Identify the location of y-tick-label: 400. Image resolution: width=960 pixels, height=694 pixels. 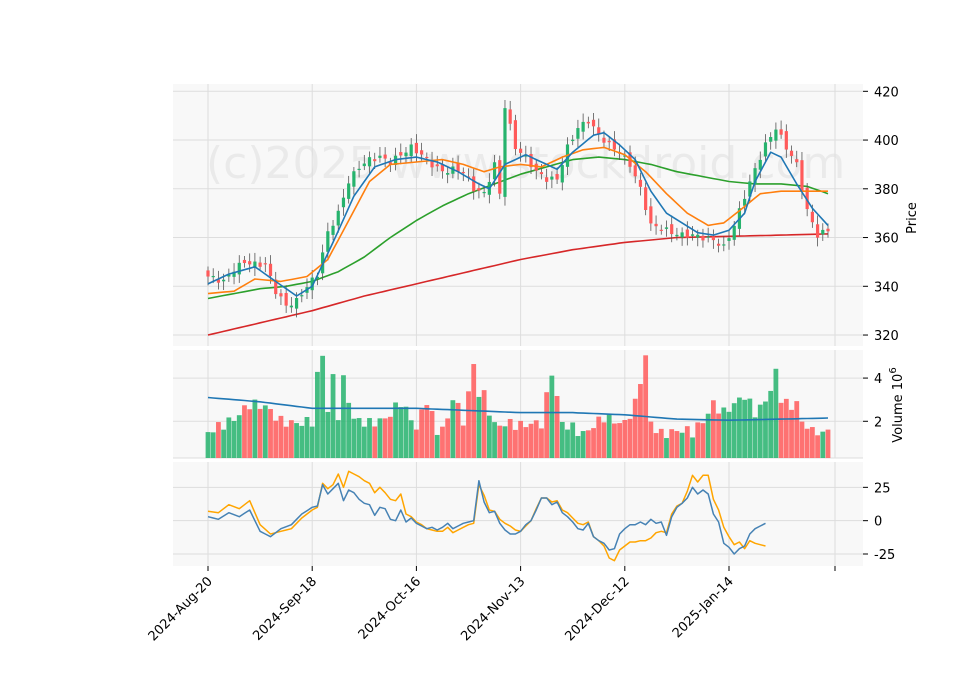
(886, 141).